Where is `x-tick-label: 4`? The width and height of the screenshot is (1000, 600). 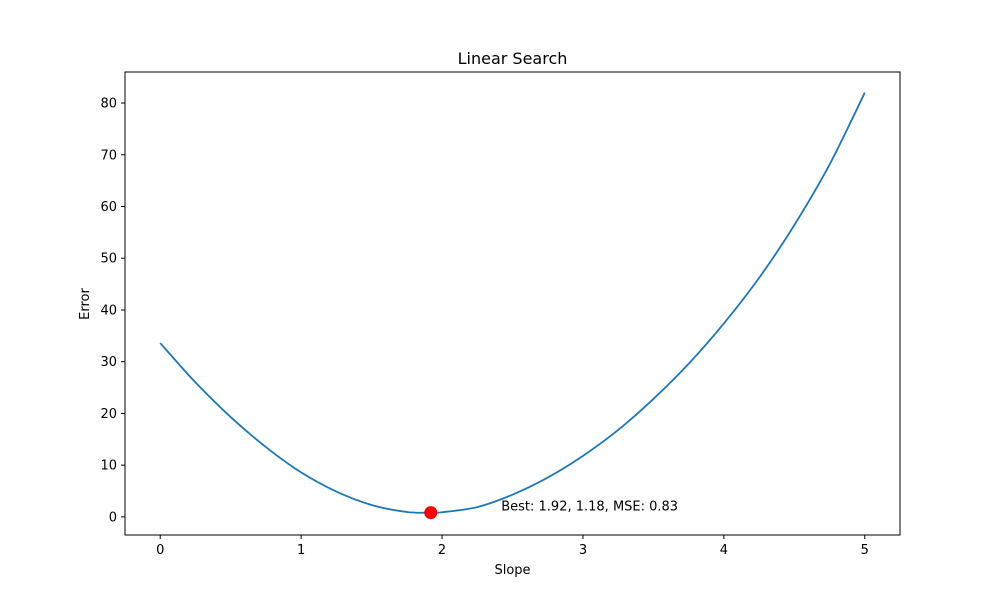
x-tick-label: 4 is located at coordinates (724, 550).